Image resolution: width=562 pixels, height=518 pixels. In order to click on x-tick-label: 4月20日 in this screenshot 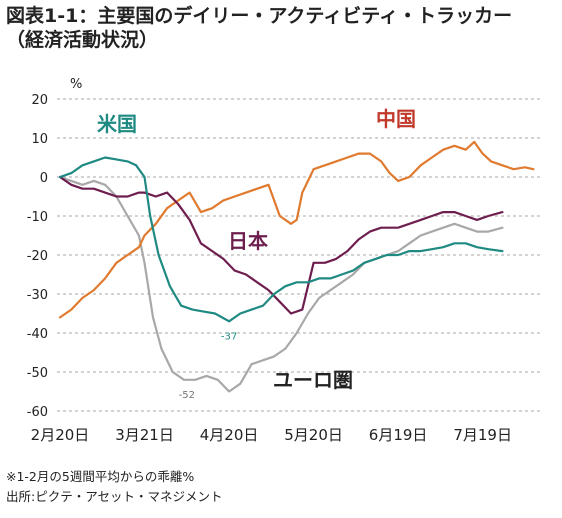, I will do `click(229, 435)`.